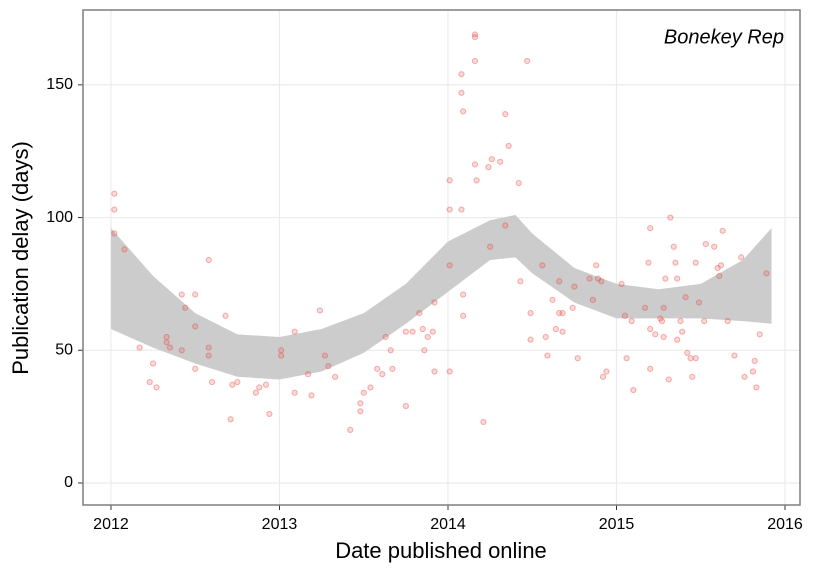 This screenshot has width=825, height=575. What do you see at coordinates (785, 524) in the screenshot?
I see `x-tick-label: 2016` at bounding box center [785, 524].